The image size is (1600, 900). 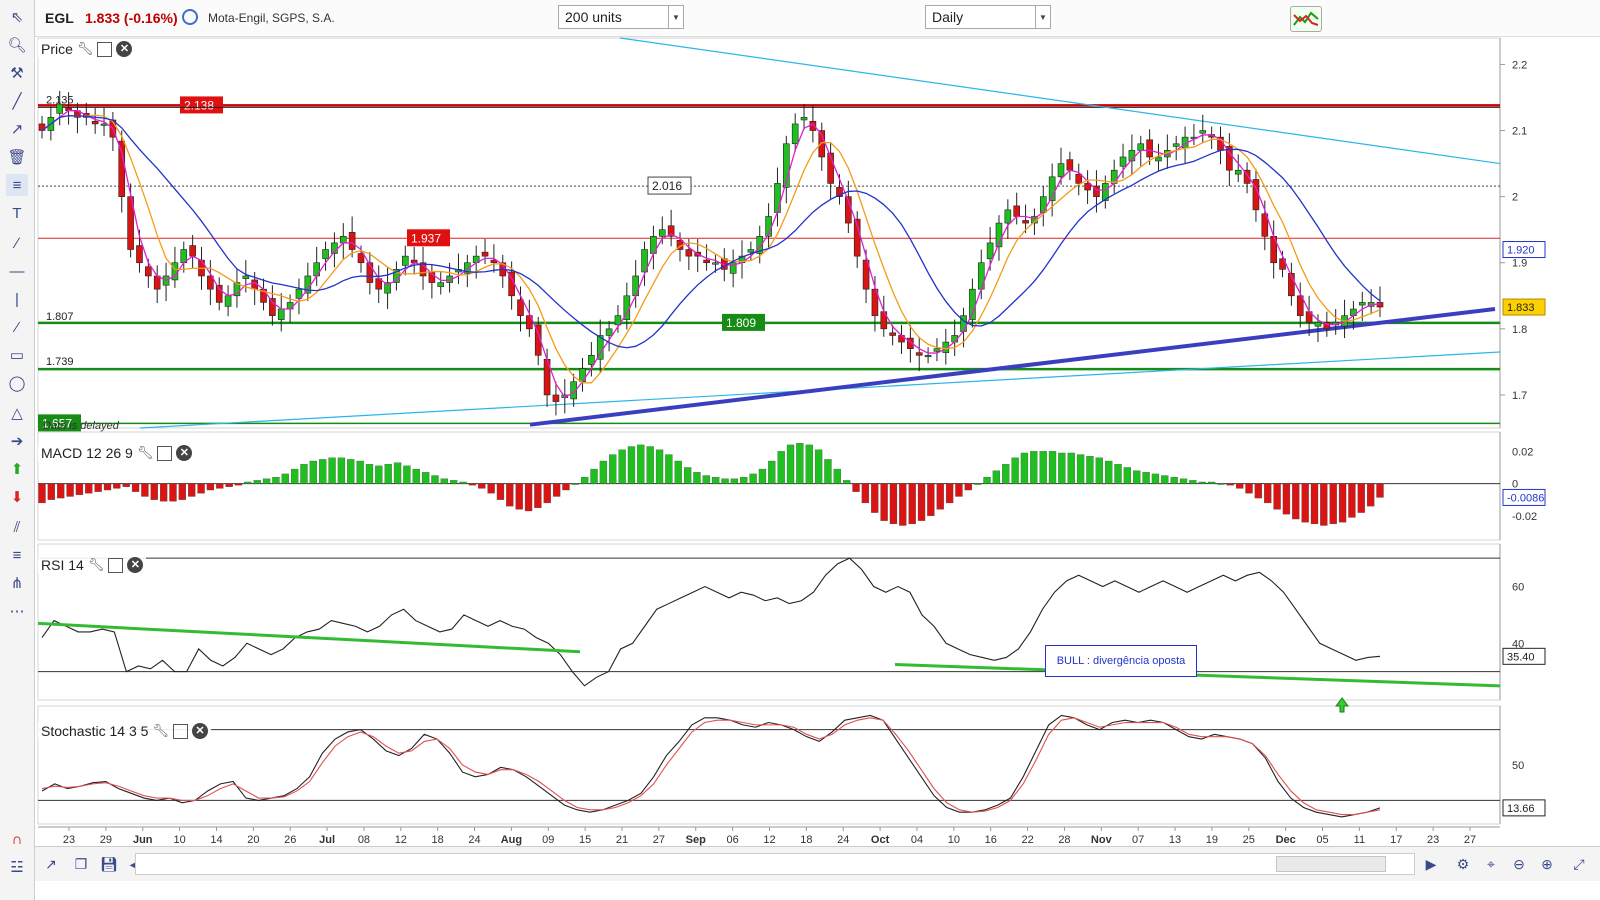 I want to click on segment-icon: ⁄, so click(x=17, y=327).